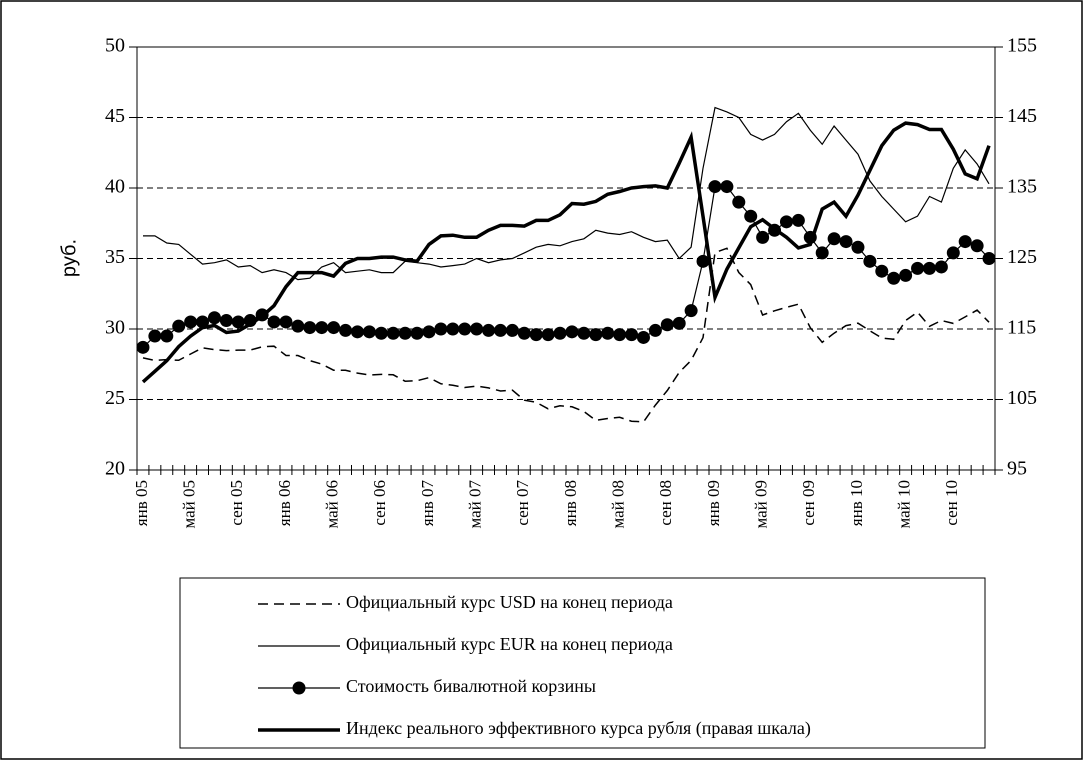 Image resolution: width=1083 pixels, height=760 pixels. What do you see at coordinates (115, 116) in the screenshot?
I see `y-tick-label: 45` at bounding box center [115, 116].